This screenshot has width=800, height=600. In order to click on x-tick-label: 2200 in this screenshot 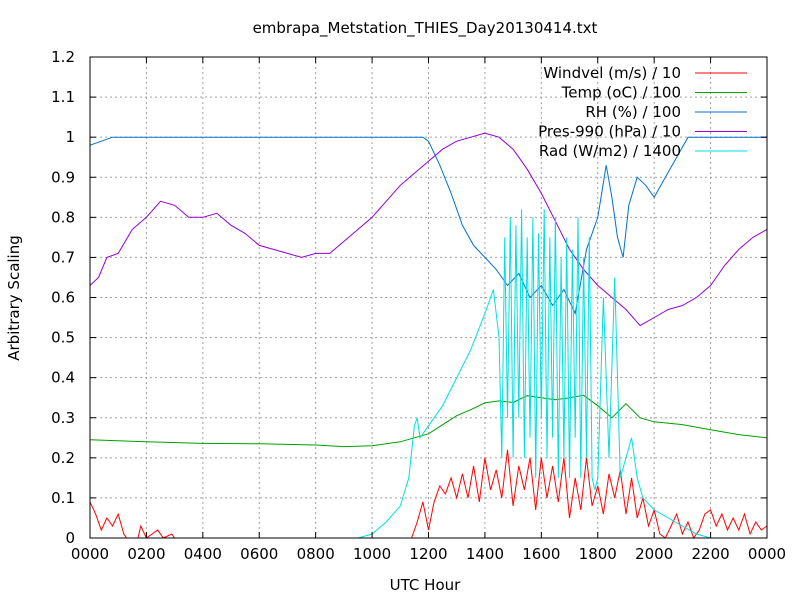, I will do `click(710, 554)`.